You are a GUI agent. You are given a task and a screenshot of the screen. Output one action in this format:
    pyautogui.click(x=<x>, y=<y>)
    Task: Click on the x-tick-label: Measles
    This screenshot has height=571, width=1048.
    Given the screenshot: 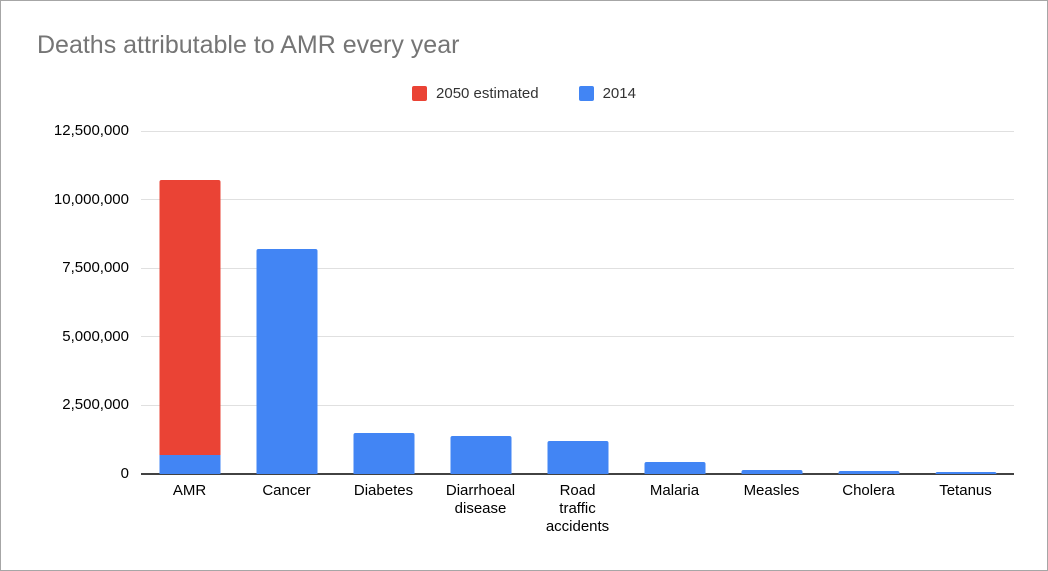 What is the action you would take?
    pyautogui.click(x=771, y=490)
    